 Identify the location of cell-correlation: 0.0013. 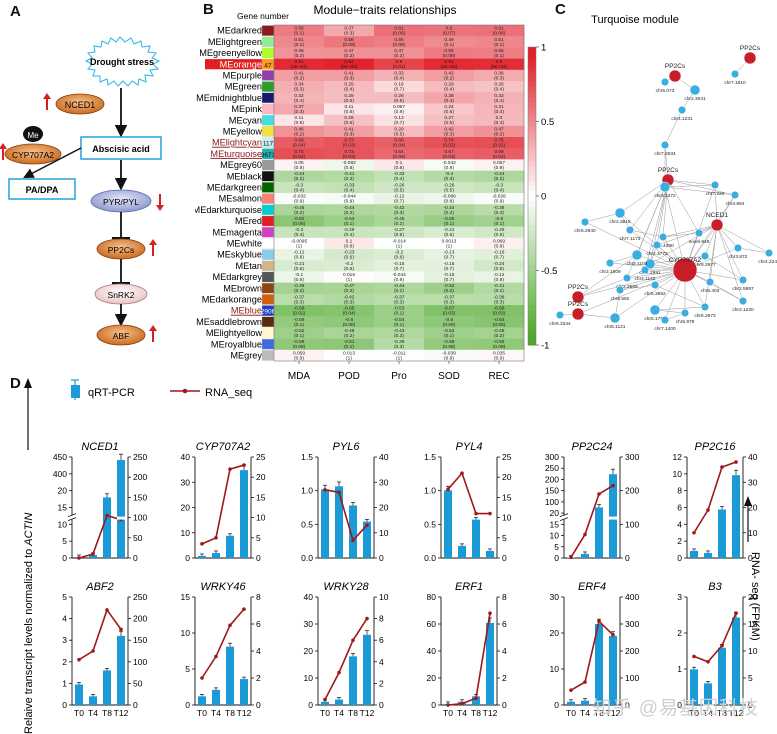
(449, 241).